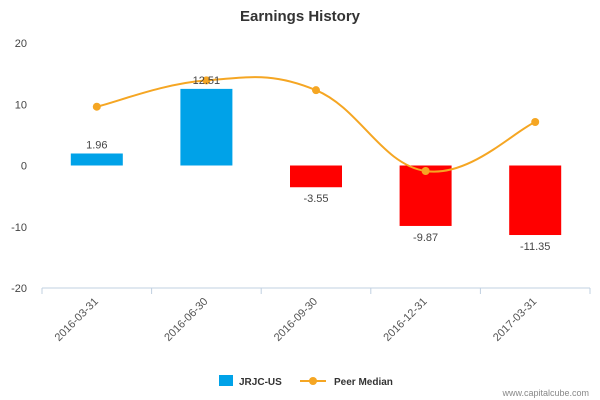 This screenshot has height=400, width=600. What do you see at coordinates (306, 381) in the screenshot?
I see `legend: JRJC-US Peer Median` at bounding box center [306, 381].